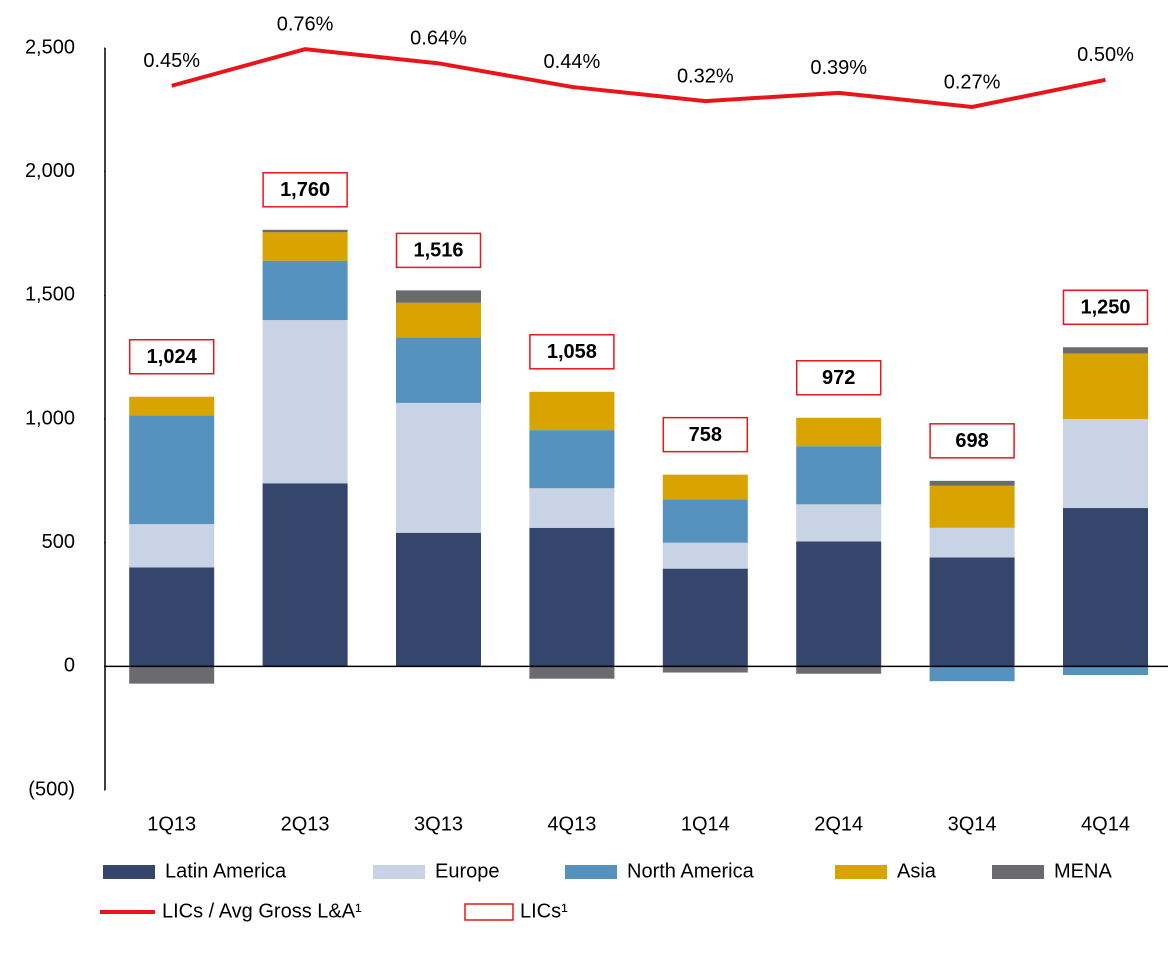 Image resolution: width=1168 pixels, height=953 pixels. I want to click on line-data-label: 0.76%, so click(305, 24).